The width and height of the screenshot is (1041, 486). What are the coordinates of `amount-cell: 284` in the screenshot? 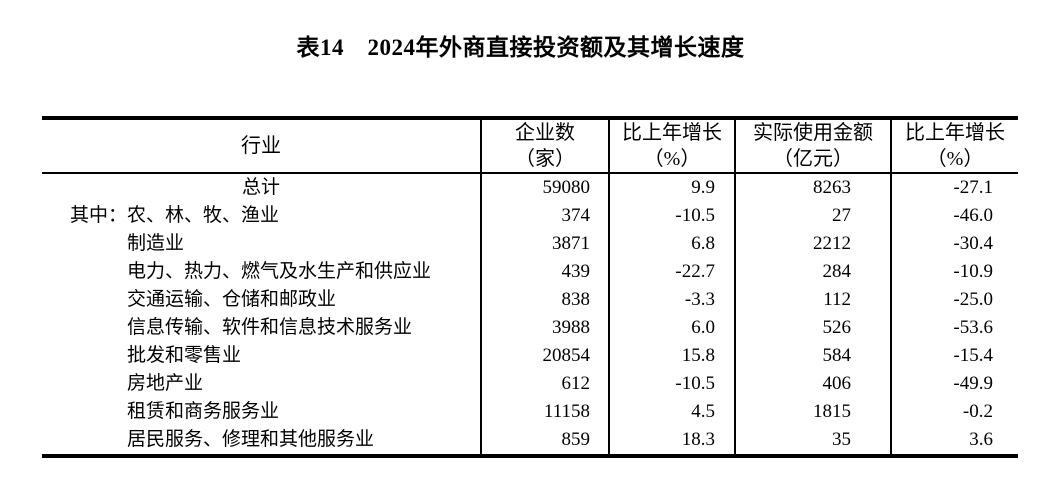 It's located at (813, 272).